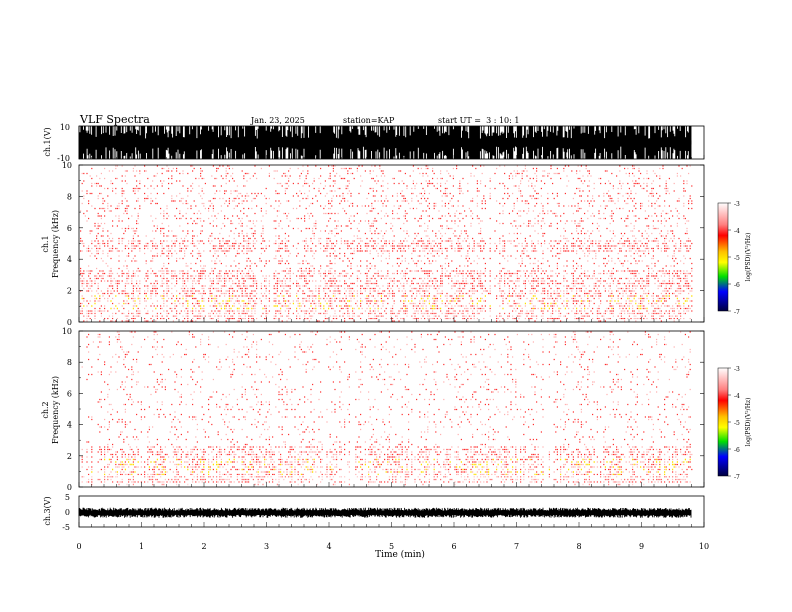 The width and height of the screenshot is (792, 612). What do you see at coordinates (69, 393) in the screenshot?
I see `ch2-spectro-ytick-label: 6` at bounding box center [69, 393].